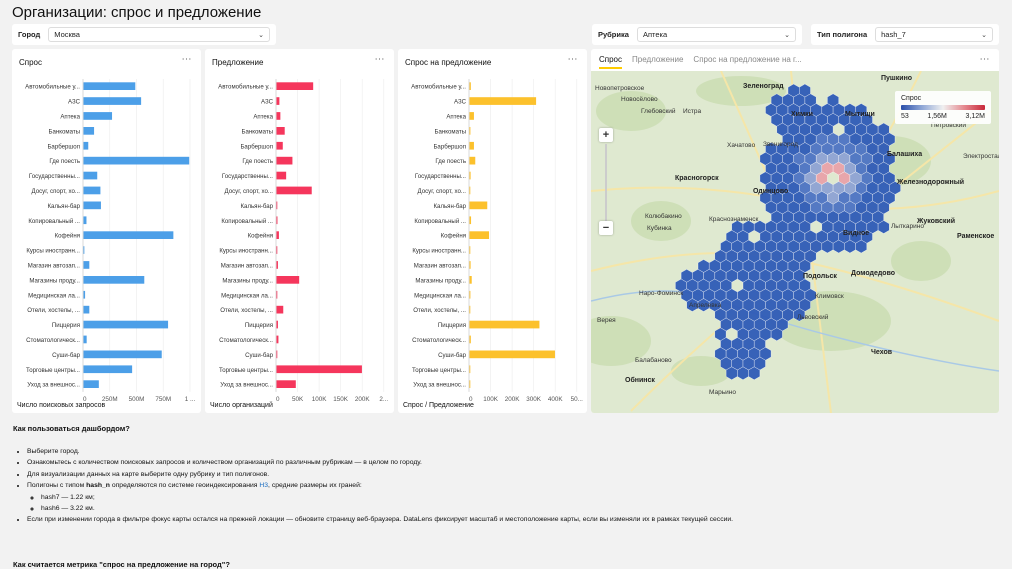  Describe the element at coordinates (31, 62) in the screenshot. I see `demand-card-title: Спрос` at that location.